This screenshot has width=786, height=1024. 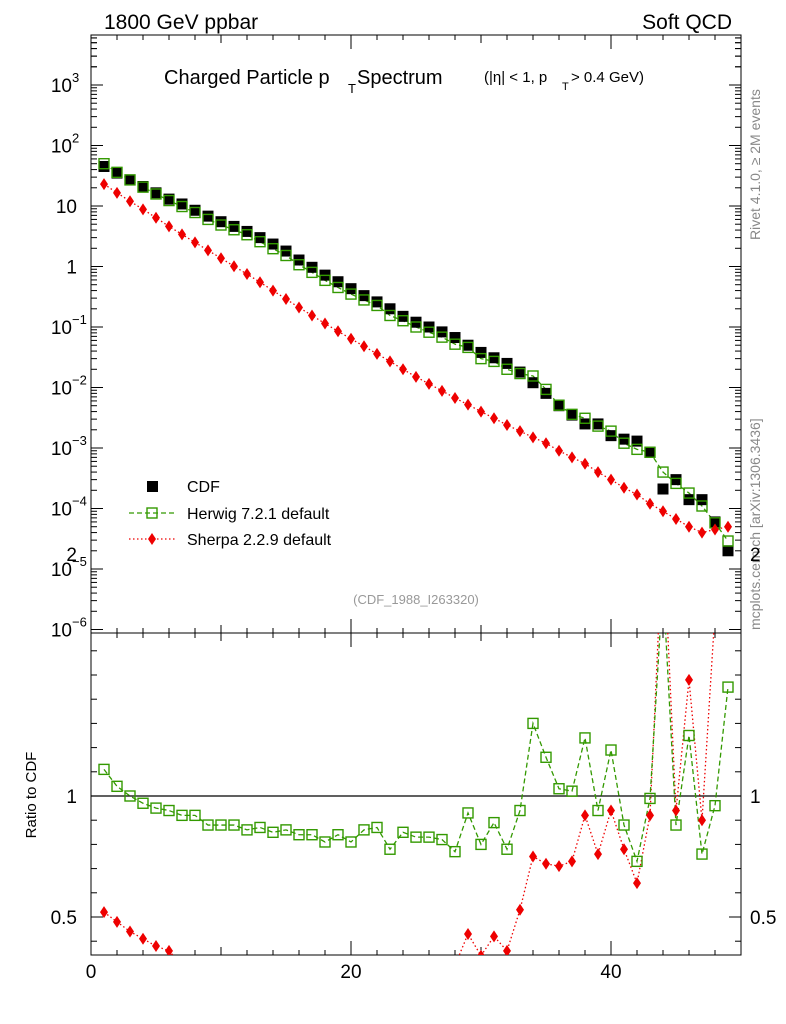 What do you see at coordinates (763, 918) in the screenshot?
I see `ratio-ytick-label-right: 0.5` at bounding box center [763, 918].